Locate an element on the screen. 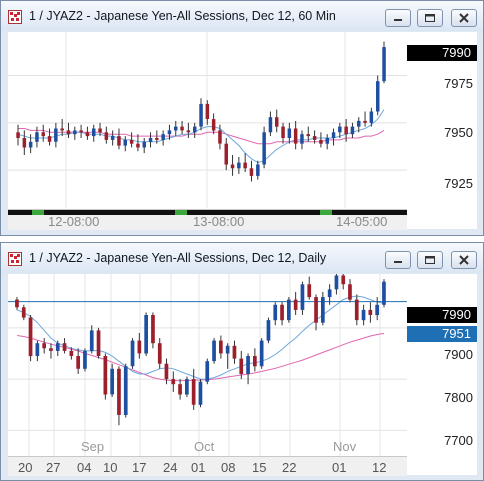  date-axis-label: 27 is located at coordinates (53, 467).